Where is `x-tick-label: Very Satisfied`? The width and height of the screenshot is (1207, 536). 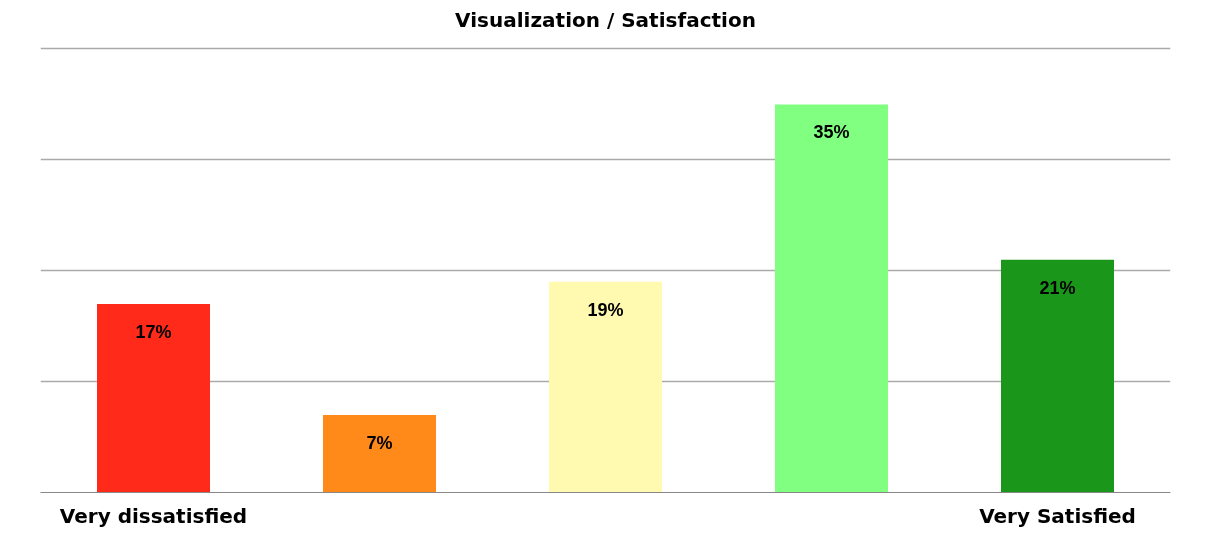 x-tick-label: Very Satisfied is located at coordinates (1057, 515).